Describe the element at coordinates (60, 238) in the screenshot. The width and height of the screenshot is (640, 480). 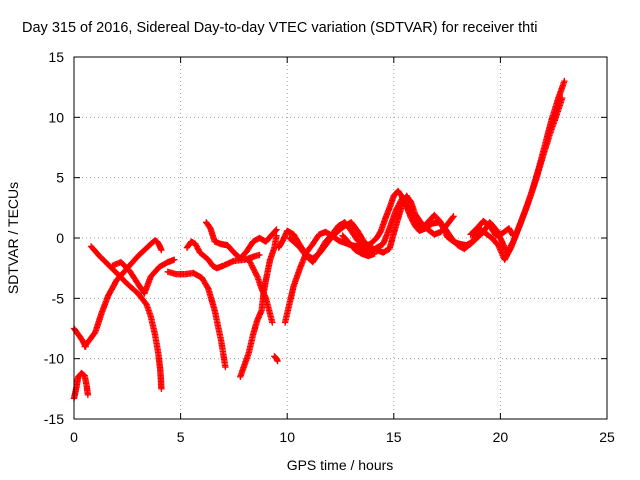
I see `y-tick-label: 0` at that location.